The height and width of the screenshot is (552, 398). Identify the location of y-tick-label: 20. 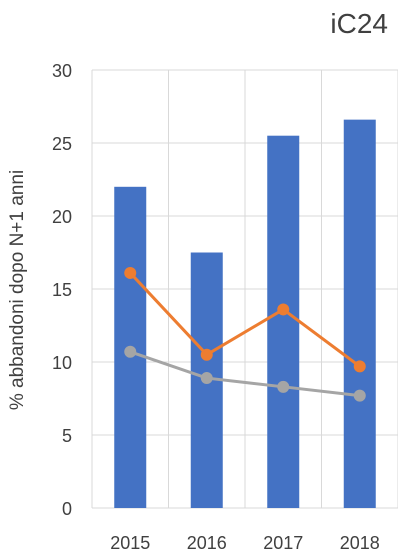
(62, 217).